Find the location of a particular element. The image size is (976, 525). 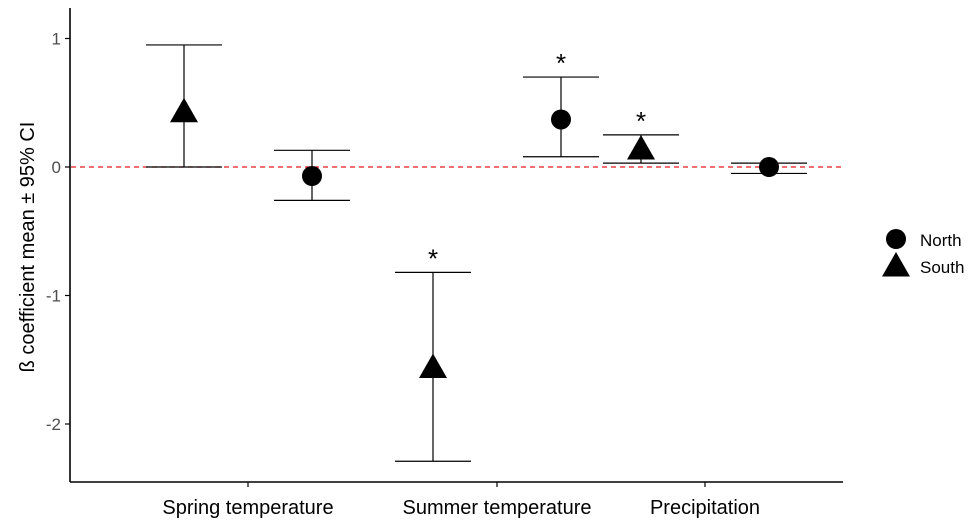

y-axis-title: ß coefficient mean ± 95% CI is located at coordinates (28, 247).